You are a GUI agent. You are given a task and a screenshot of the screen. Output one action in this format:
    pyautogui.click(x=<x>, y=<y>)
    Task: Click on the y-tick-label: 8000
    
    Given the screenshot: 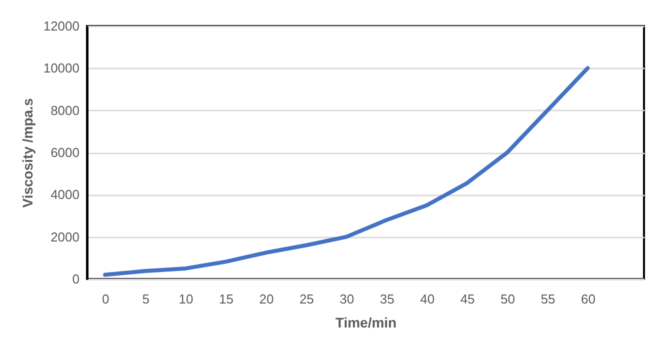 What is the action you would take?
    pyautogui.click(x=65, y=110)
    